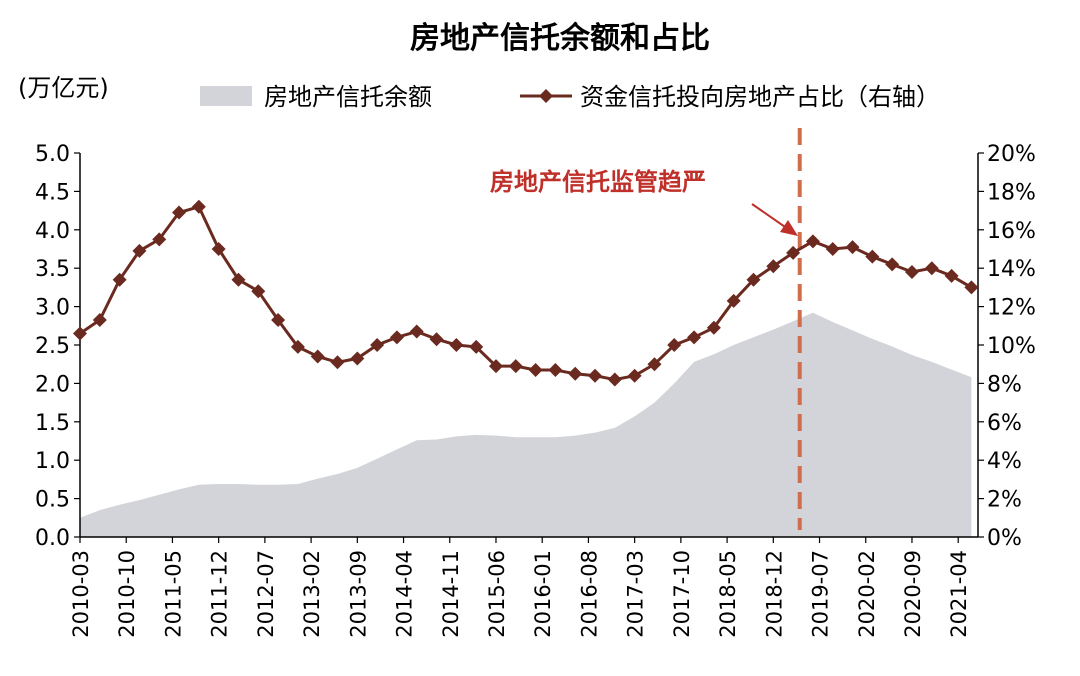 The image size is (1080, 676). What do you see at coordinates (546, 96) in the screenshot?
I see `legend-swatch-marker` at bounding box center [546, 96].